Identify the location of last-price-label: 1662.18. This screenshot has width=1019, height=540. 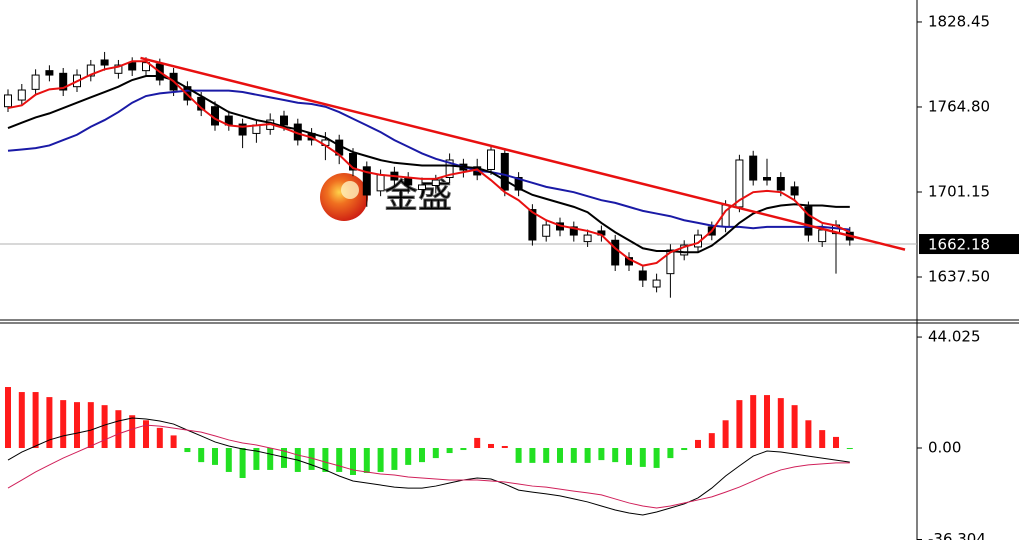
(959, 245).